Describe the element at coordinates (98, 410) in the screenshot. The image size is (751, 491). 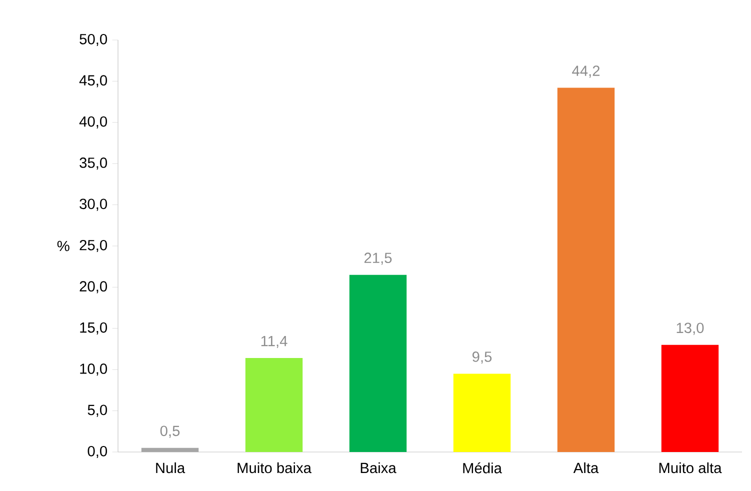
I see `y-tick-label: 5,0` at that location.